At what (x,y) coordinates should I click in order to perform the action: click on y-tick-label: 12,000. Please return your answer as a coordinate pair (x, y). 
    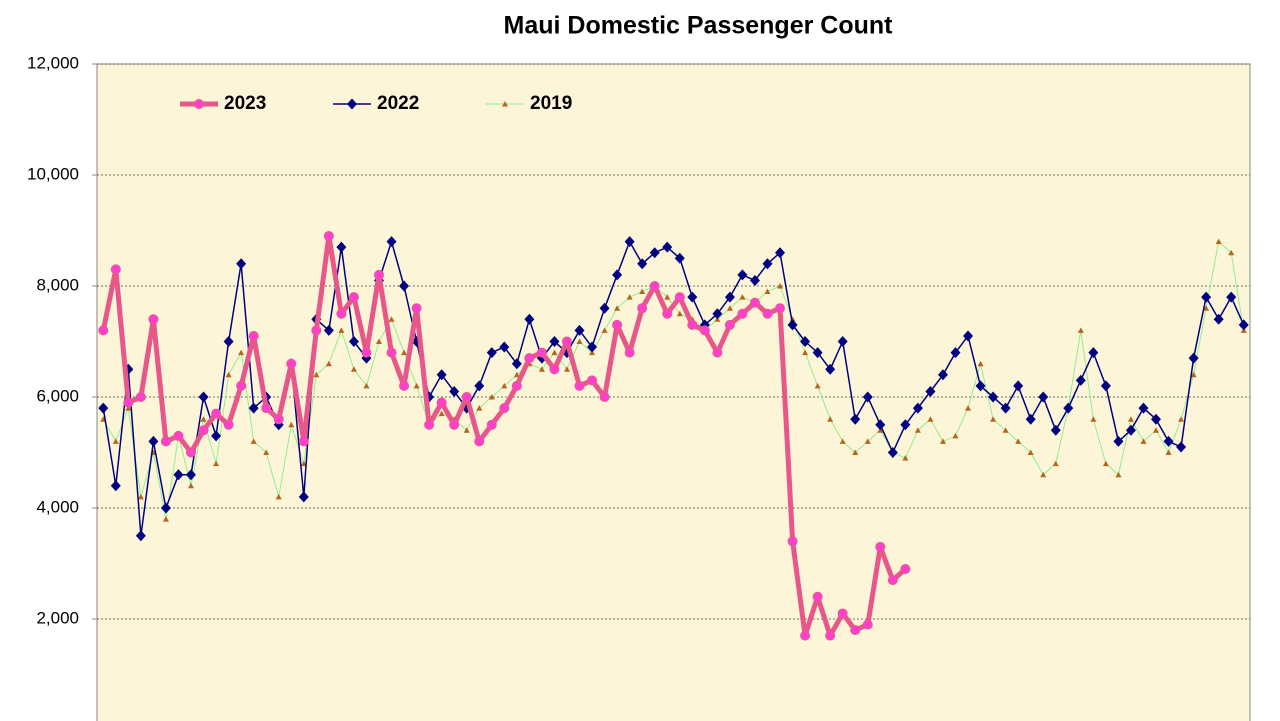
    Looking at the image, I should click on (53, 62).